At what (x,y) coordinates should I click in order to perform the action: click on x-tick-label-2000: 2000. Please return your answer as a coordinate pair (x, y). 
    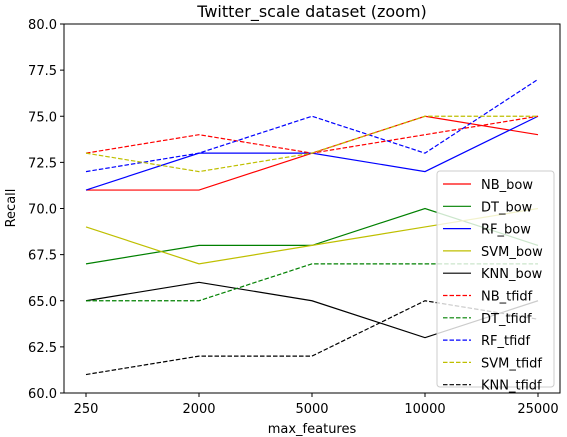
    Looking at the image, I should click on (198, 409).